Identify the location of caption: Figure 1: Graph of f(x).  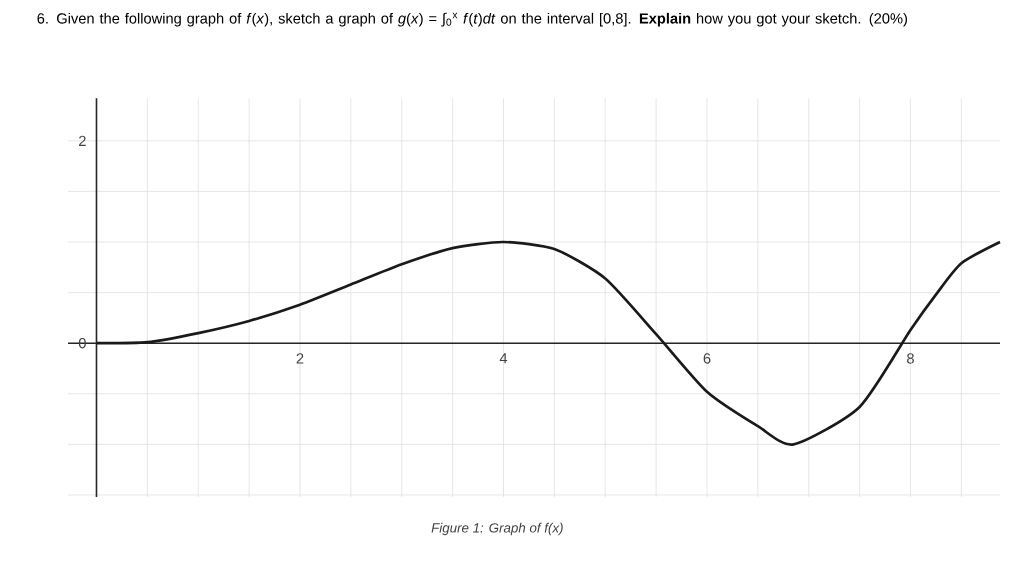
(497, 529).